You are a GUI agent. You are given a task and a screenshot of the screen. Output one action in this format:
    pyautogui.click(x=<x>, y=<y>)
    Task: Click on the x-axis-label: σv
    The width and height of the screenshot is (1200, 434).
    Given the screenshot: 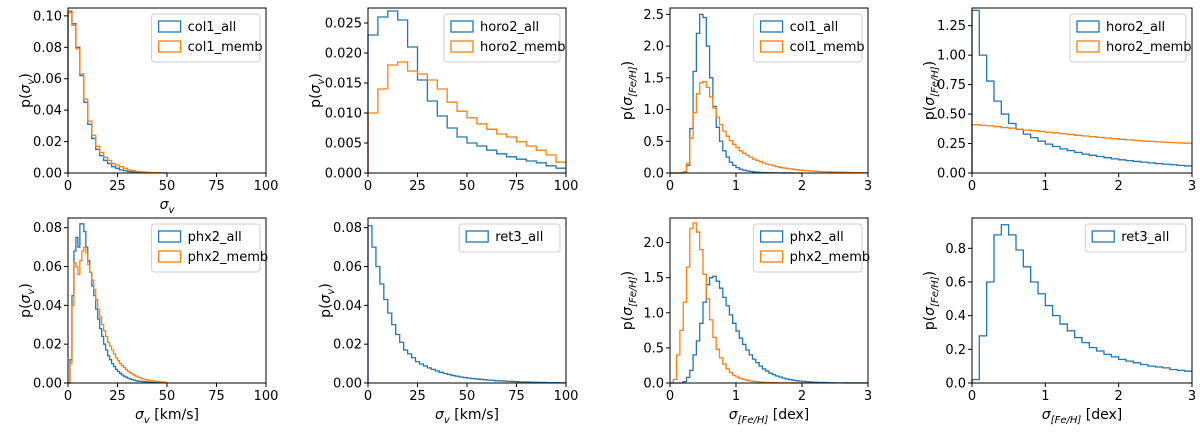 What is the action you would take?
    pyautogui.click(x=168, y=206)
    